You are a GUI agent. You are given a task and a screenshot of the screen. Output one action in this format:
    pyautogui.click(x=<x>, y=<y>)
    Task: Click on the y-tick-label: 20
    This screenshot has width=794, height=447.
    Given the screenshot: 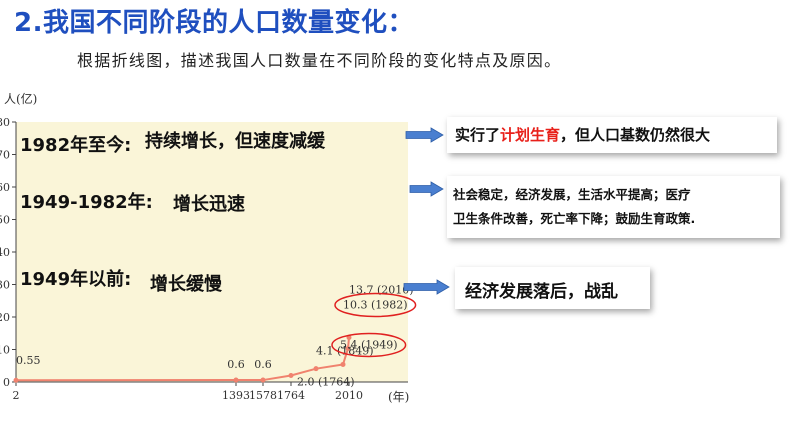 What is the action you would take?
    pyautogui.click(x=5, y=317)
    